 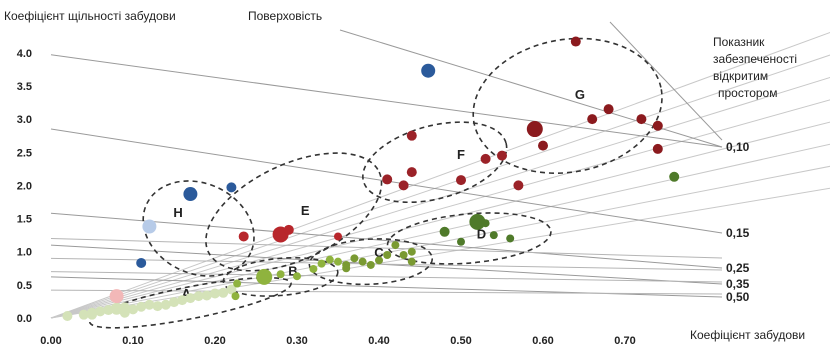 I want to click on x-tick-label: 0.30, so click(x=296, y=341).